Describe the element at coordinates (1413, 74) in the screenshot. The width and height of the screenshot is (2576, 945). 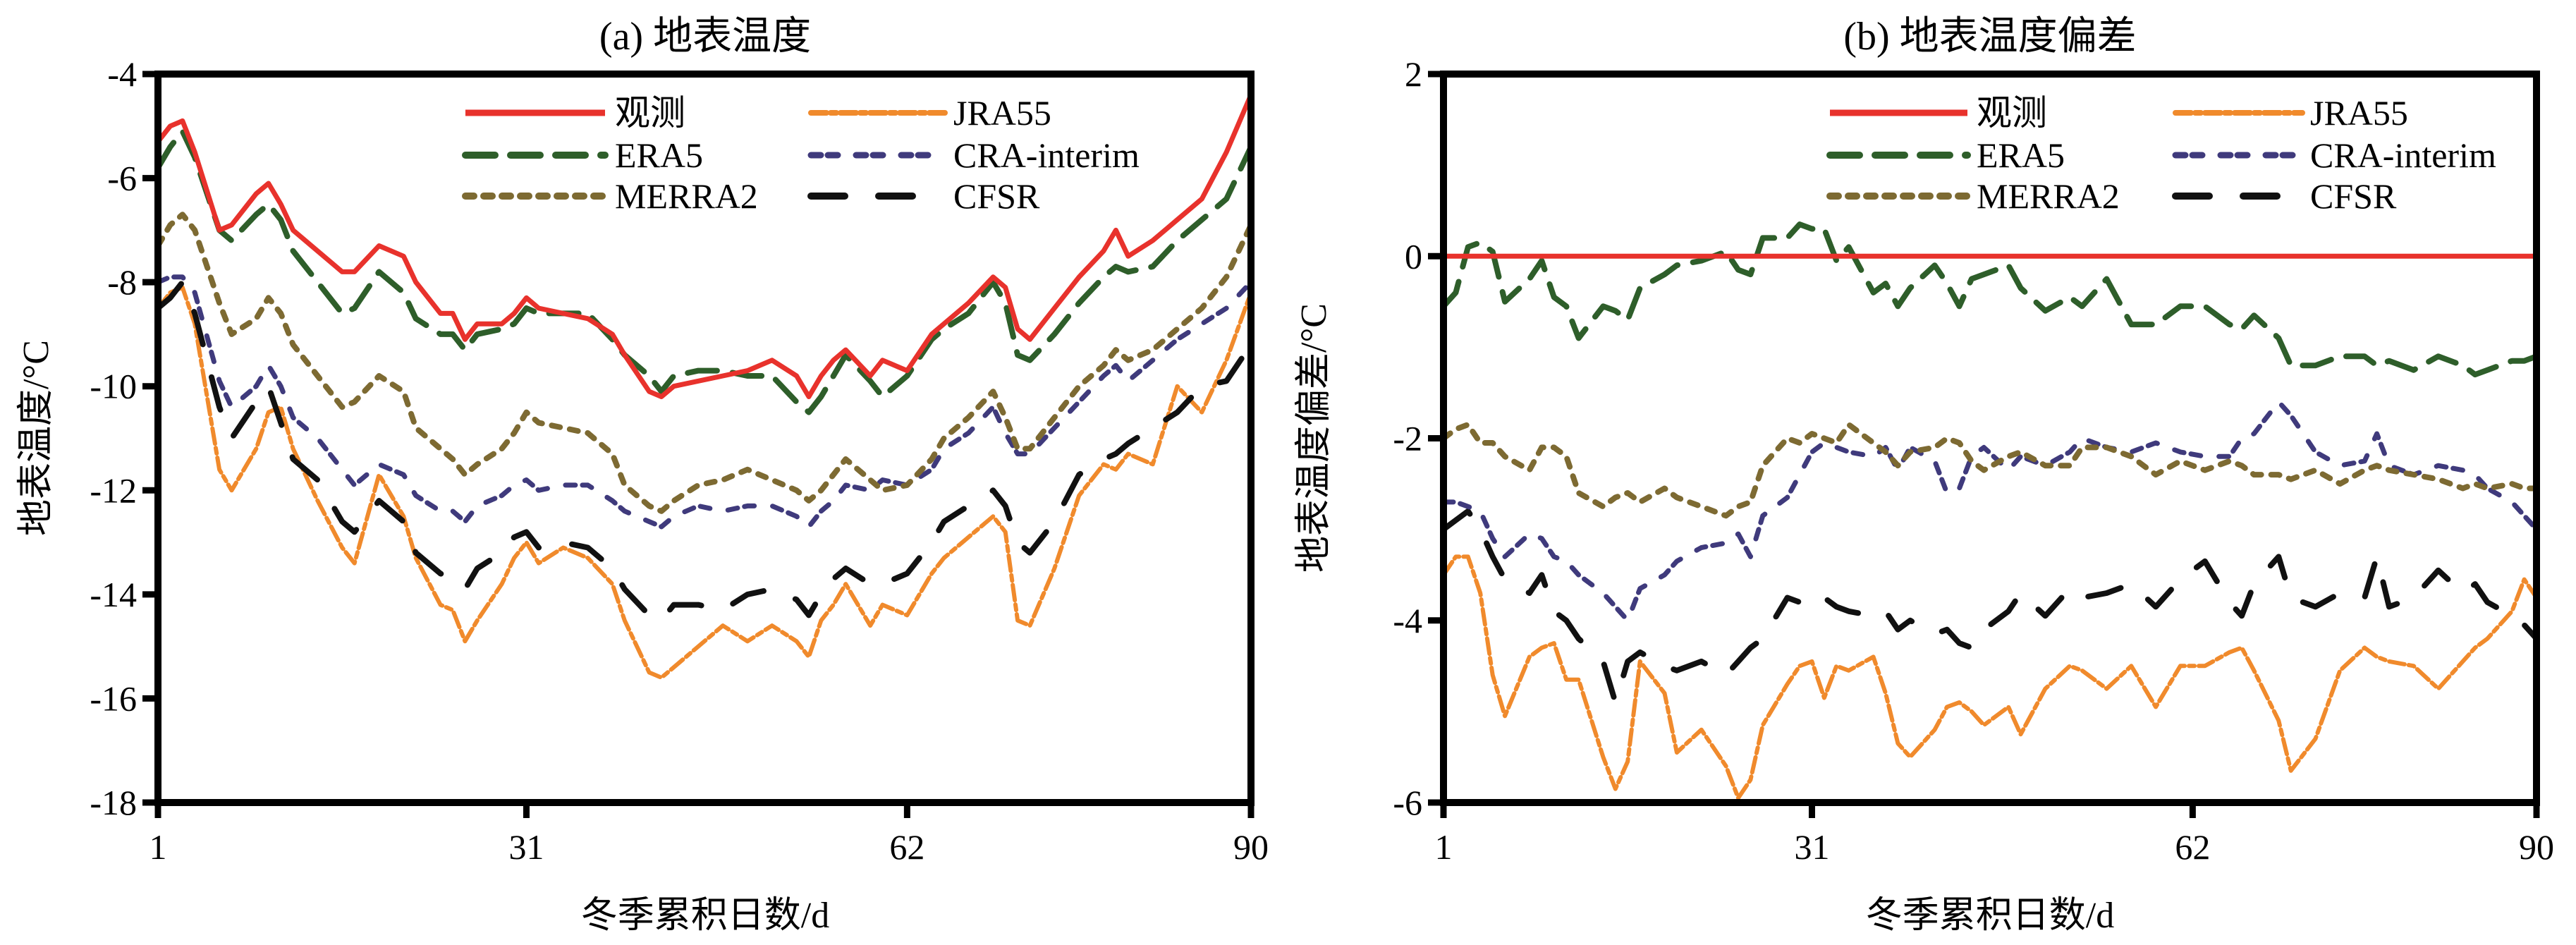
I see `y-tick-label: 2` at that location.